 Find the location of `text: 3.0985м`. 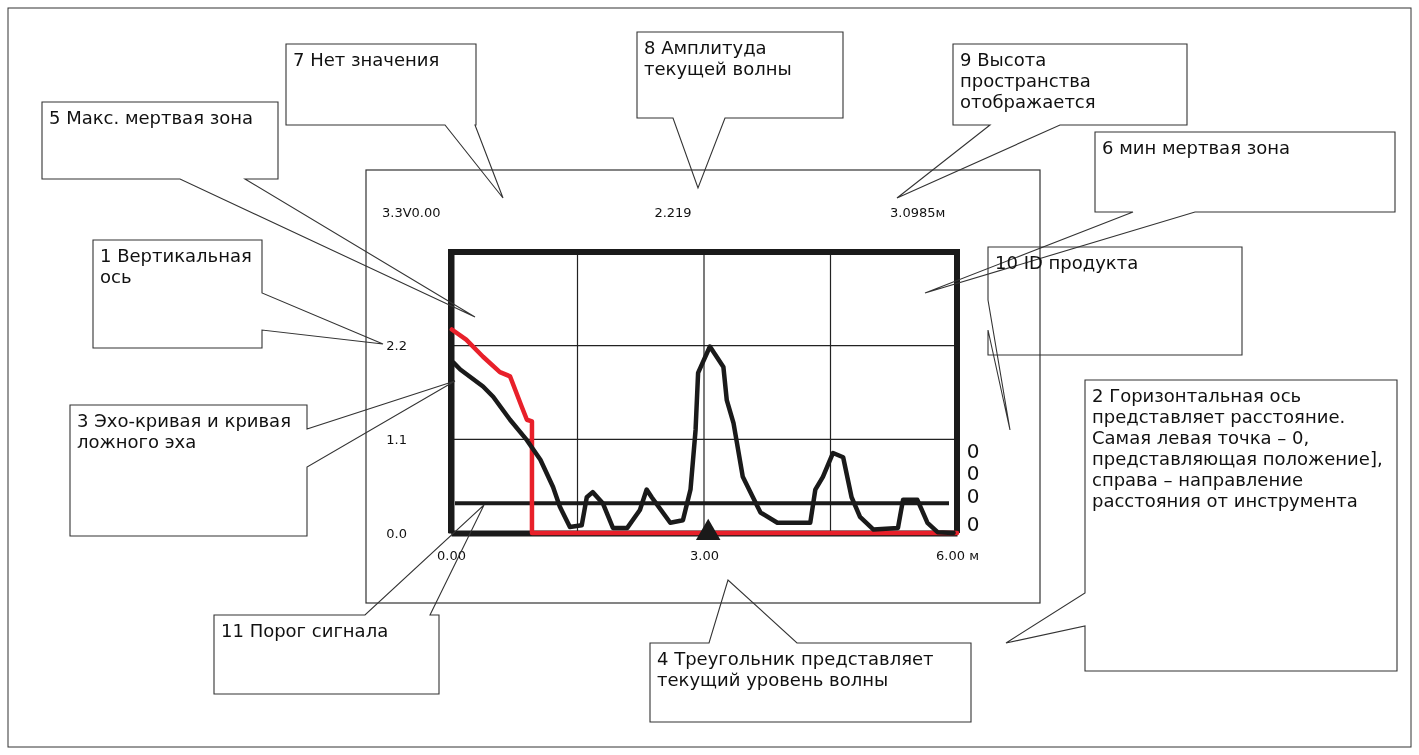

text: 3.0985м is located at coordinates (918, 212).